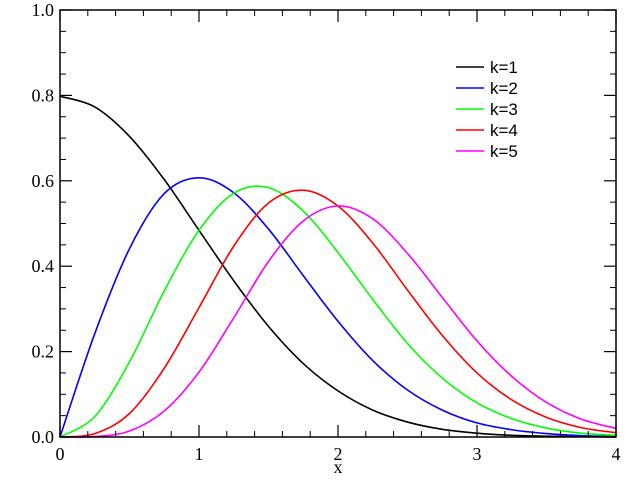 The height and width of the screenshot is (480, 640). What do you see at coordinates (43, 10) in the screenshot?
I see `y-tick-label: 1.0` at bounding box center [43, 10].